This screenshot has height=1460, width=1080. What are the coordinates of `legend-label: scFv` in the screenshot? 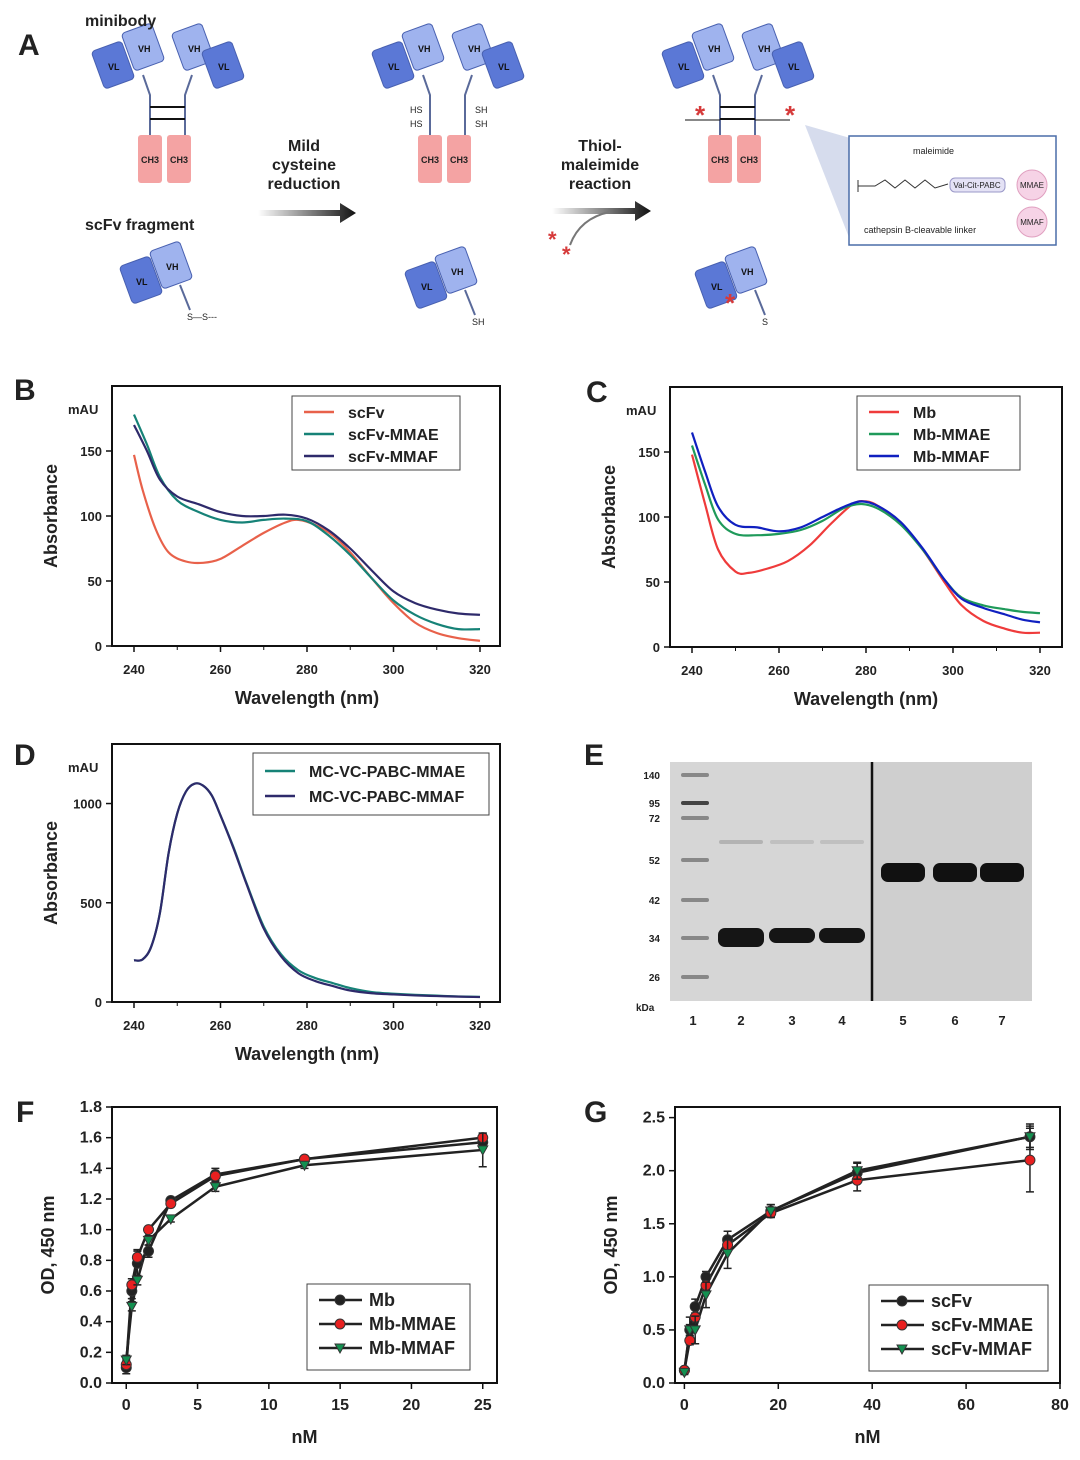 It's located at (951, 1301).